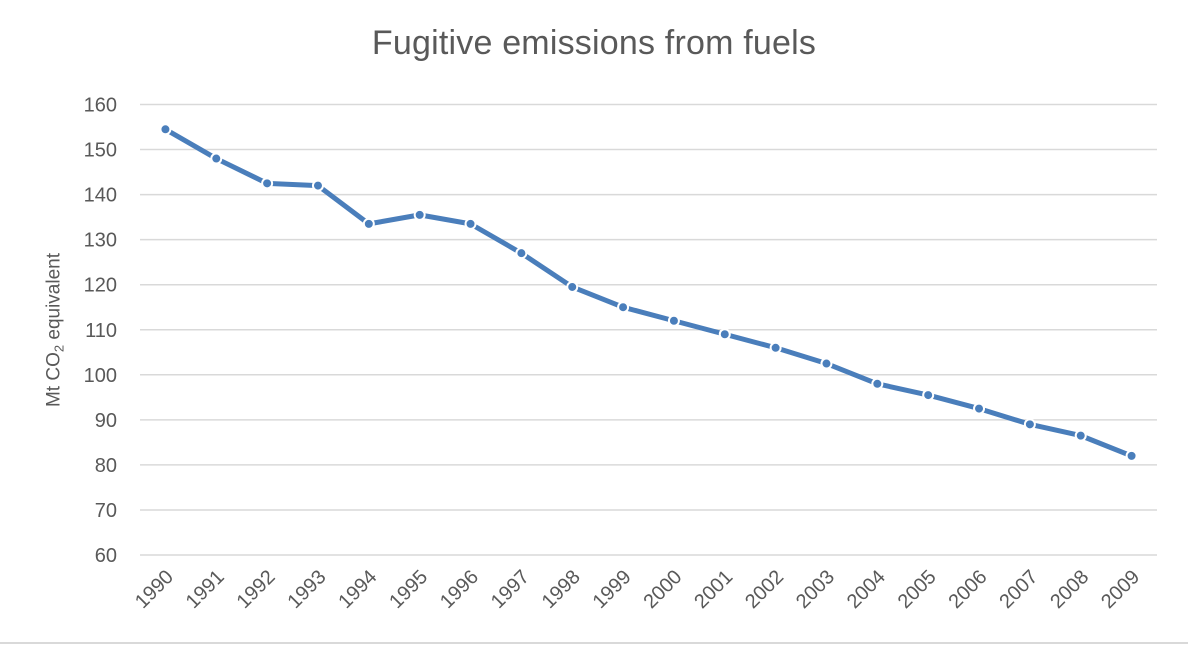  What do you see at coordinates (968, 589) in the screenshot?
I see `x-tick-label: 2006` at bounding box center [968, 589].